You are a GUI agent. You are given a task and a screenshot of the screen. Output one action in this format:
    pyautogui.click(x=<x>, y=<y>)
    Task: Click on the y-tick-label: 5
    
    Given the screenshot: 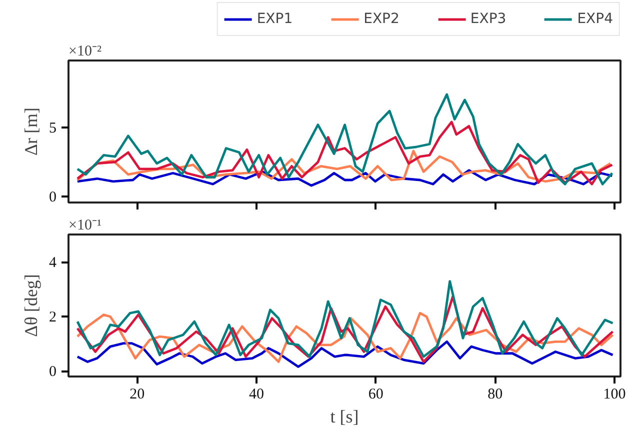 What is the action you would take?
    pyautogui.click(x=52, y=128)
    